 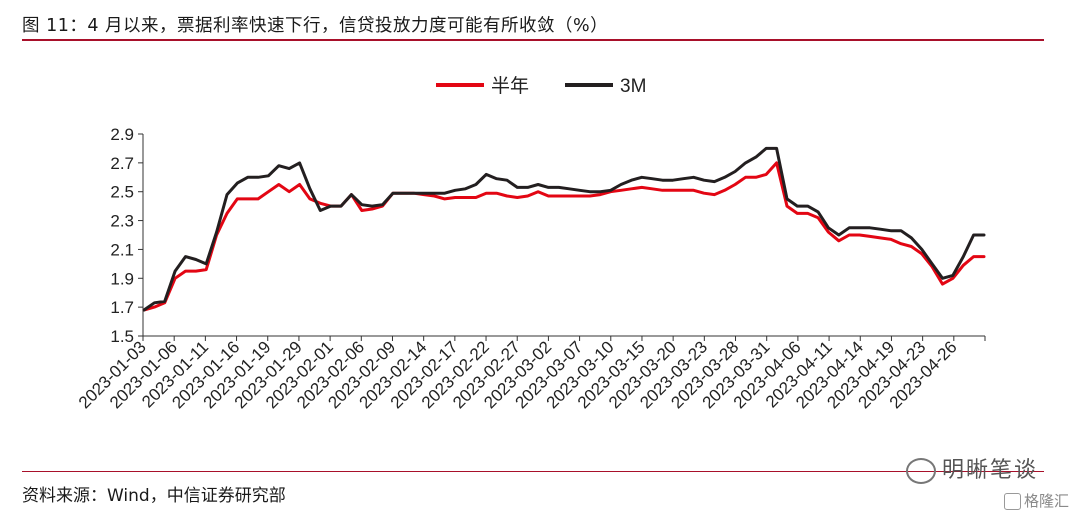 What do you see at coordinates (122, 278) in the screenshot?
I see `y-tick-label: 1.9` at bounding box center [122, 278].